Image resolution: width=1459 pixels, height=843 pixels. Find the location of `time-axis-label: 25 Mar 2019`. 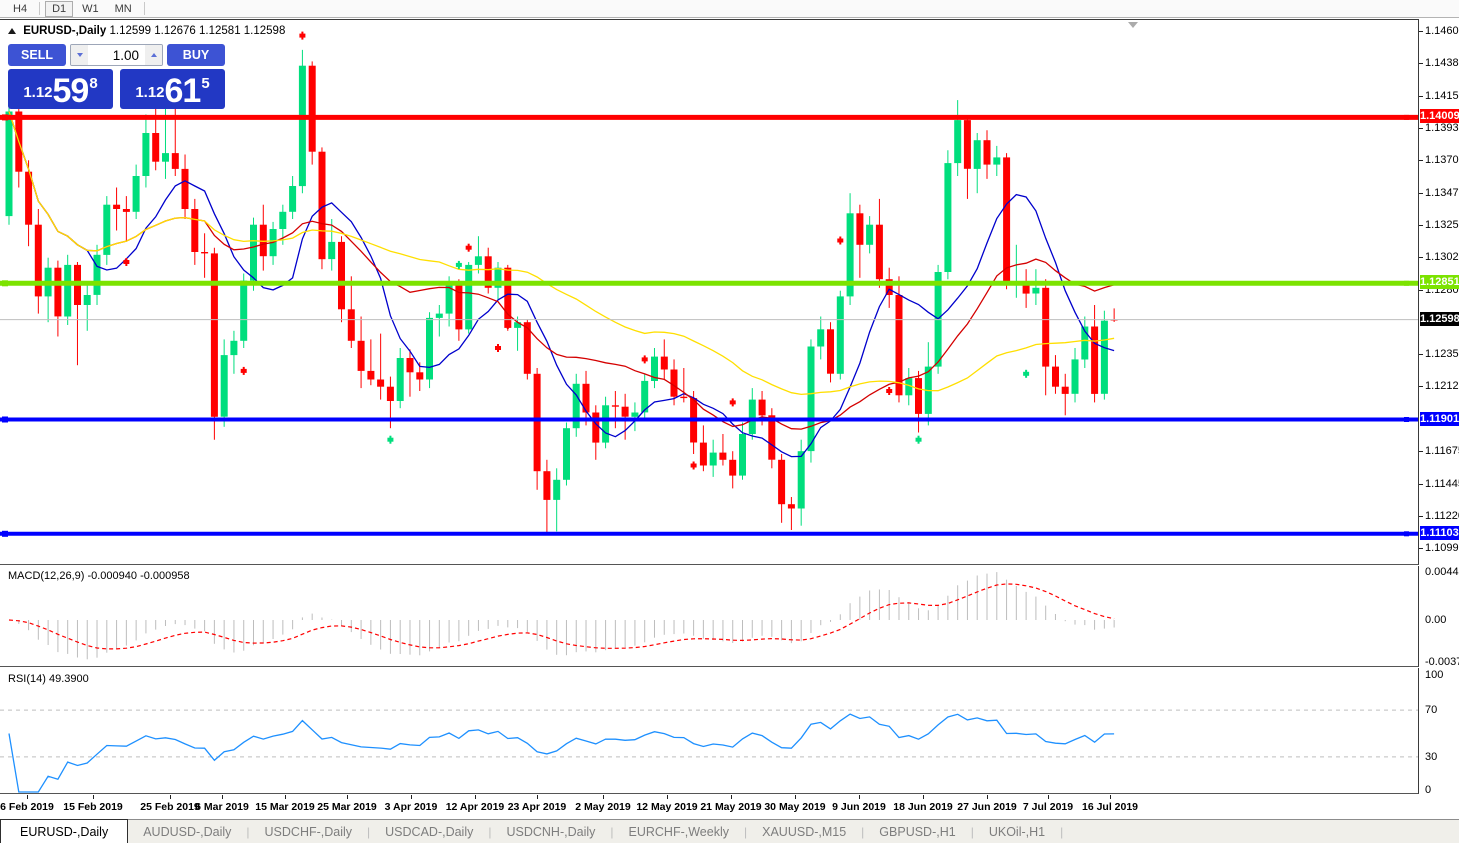

time-axis-label: 25 Mar 2019 is located at coordinates (347, 807).